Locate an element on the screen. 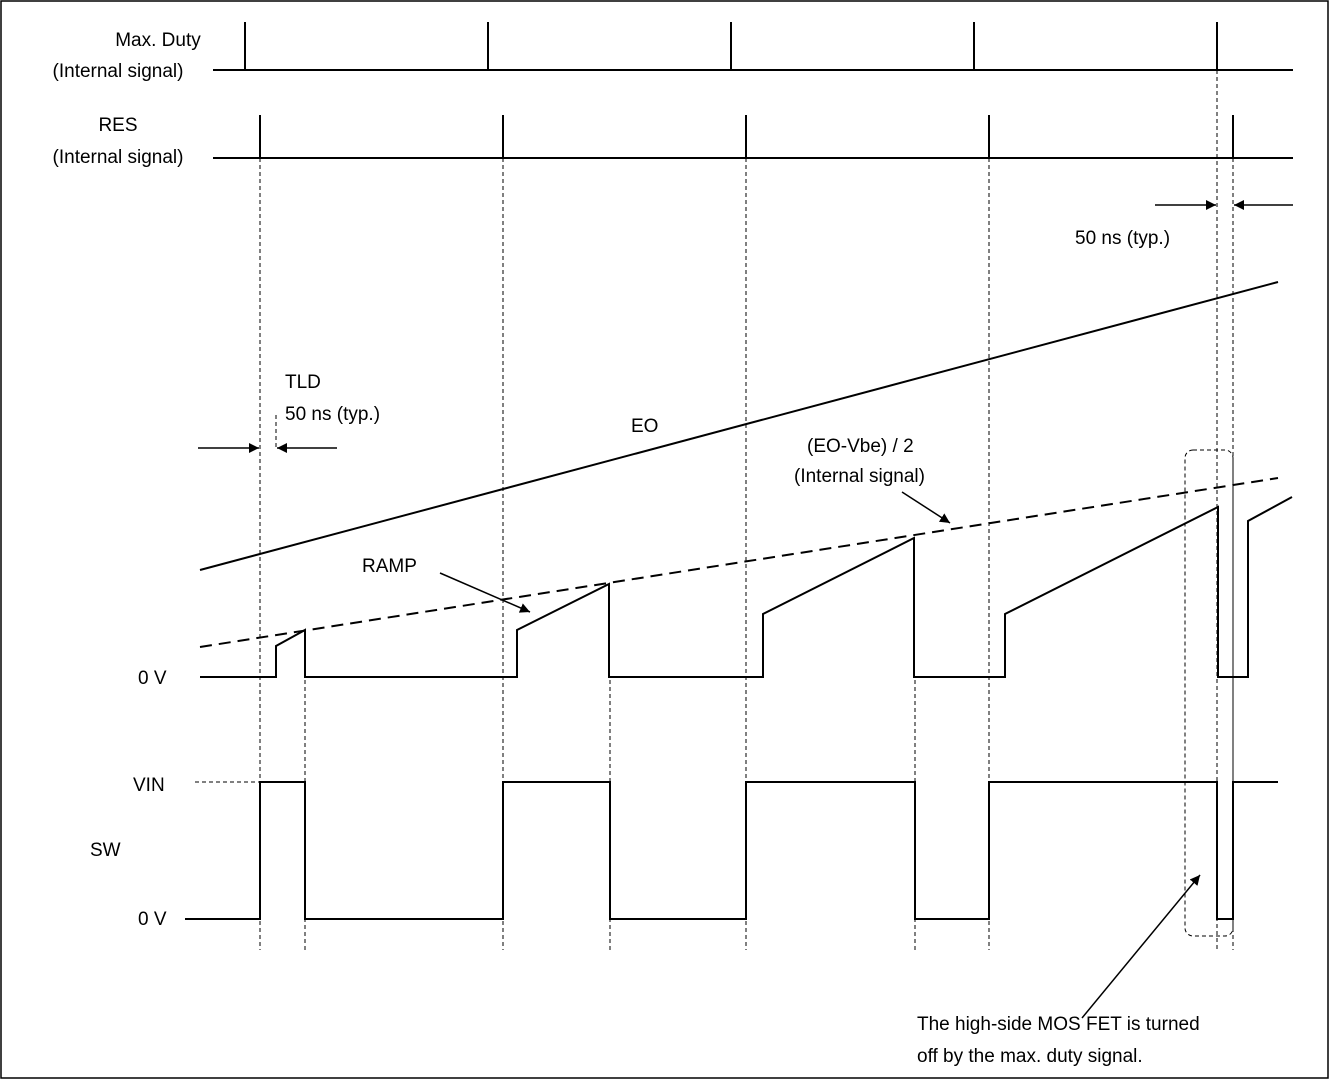 Image resolution: width=1330 pixels, height=1085 pixels. eo-vbe-line is located at coordinates (739, 562).